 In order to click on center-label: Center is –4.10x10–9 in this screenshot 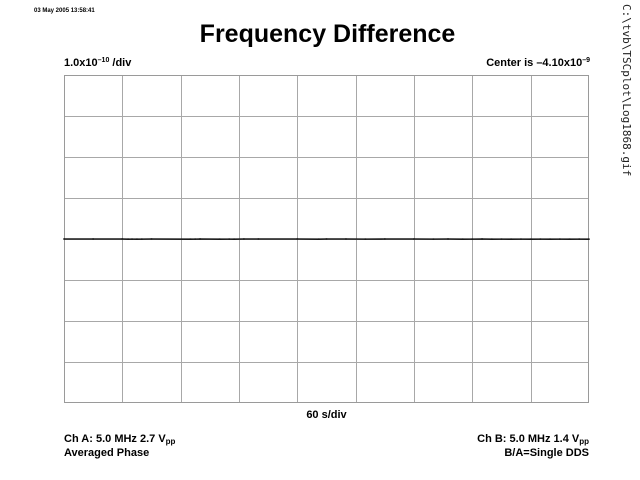, I will do `click(538, 63)`.